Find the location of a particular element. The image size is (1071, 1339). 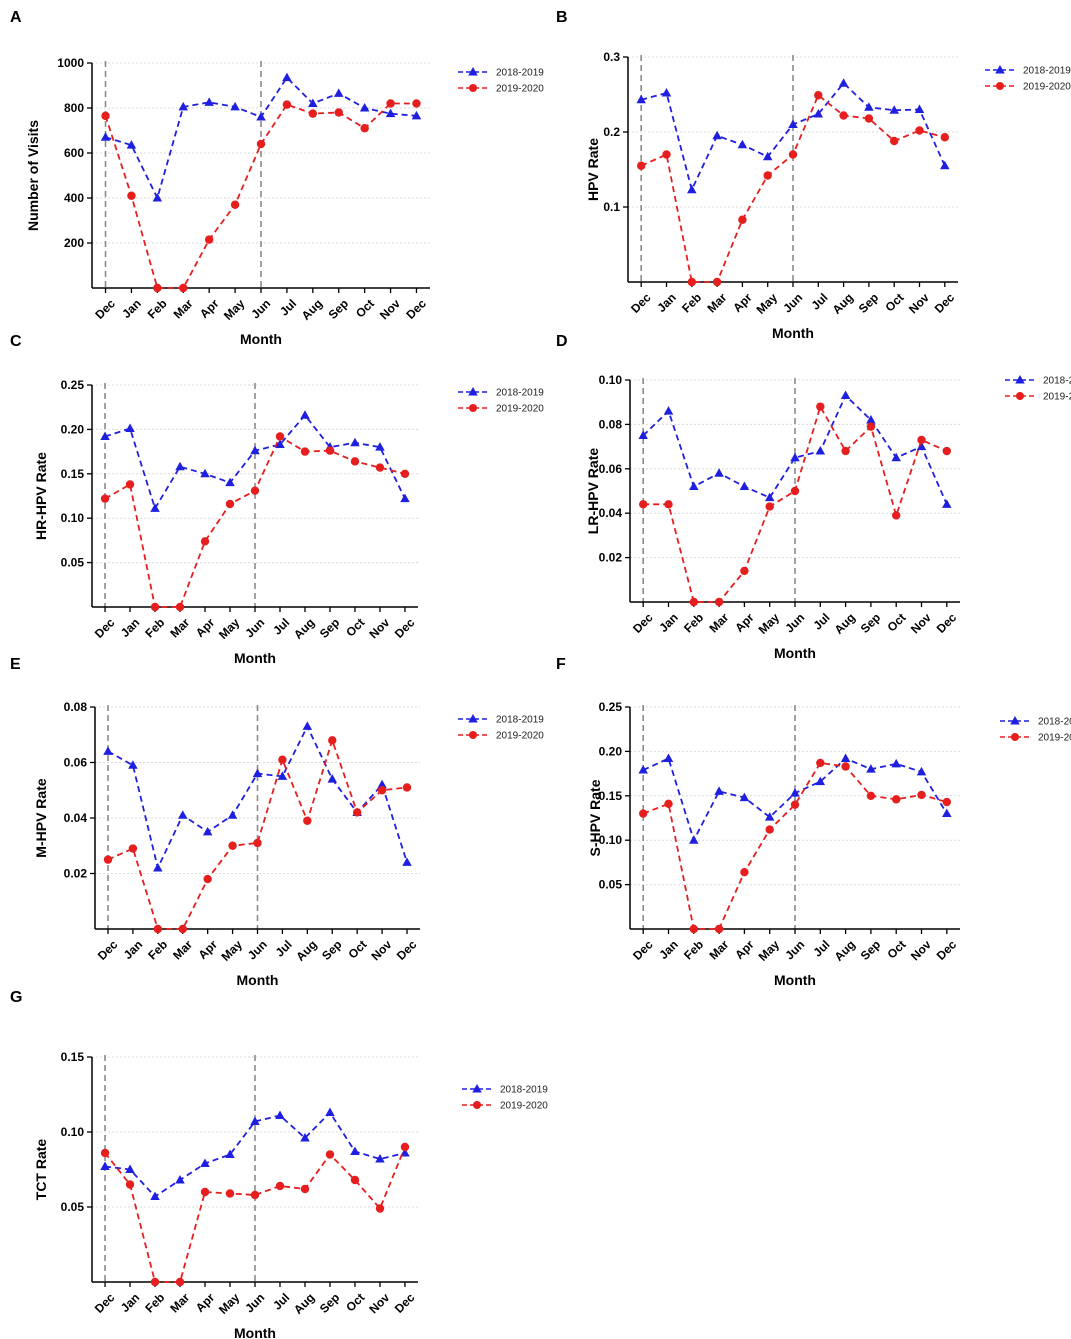

y-tick-label: 400 is located at coordinates (74, 198).